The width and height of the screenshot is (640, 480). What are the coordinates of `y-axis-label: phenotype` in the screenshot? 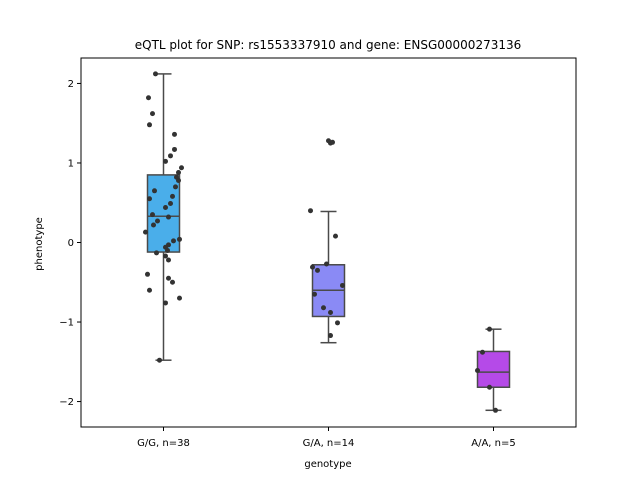 It's located at (39, 244).